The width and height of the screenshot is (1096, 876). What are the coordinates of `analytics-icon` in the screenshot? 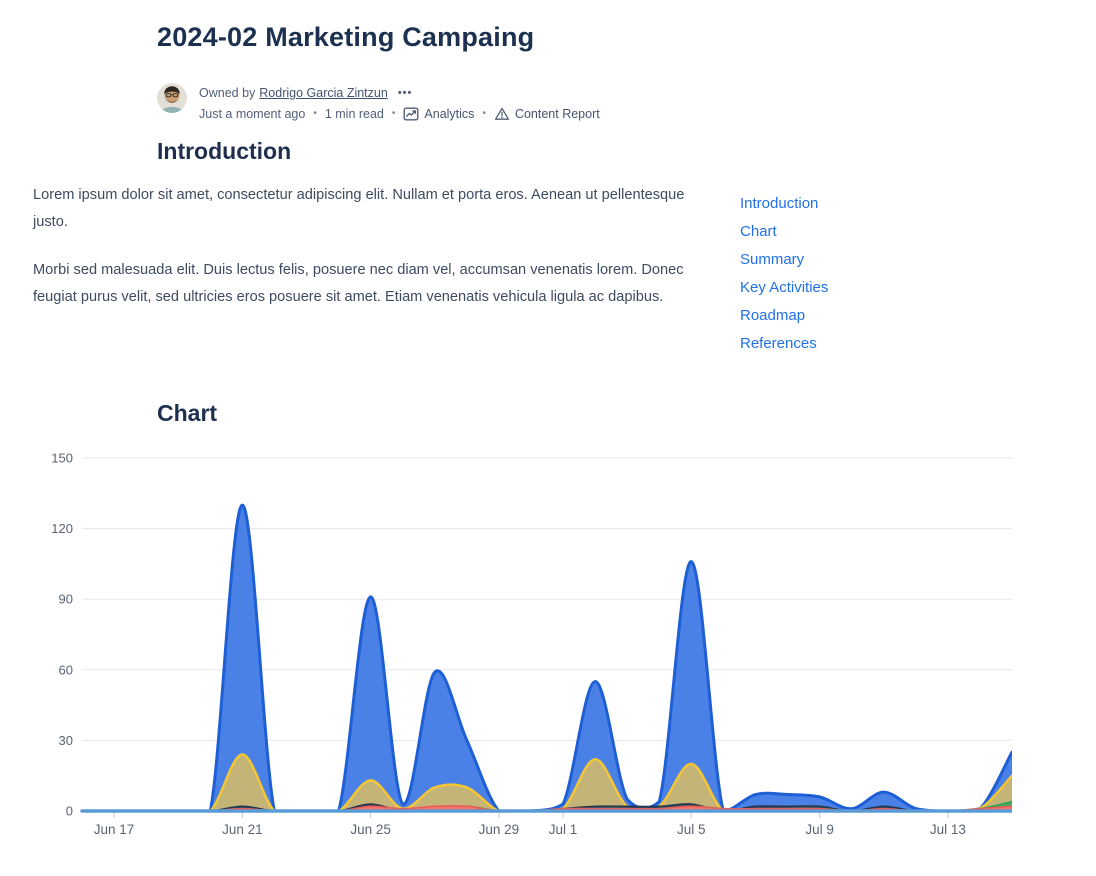 It's located at (411, 114).